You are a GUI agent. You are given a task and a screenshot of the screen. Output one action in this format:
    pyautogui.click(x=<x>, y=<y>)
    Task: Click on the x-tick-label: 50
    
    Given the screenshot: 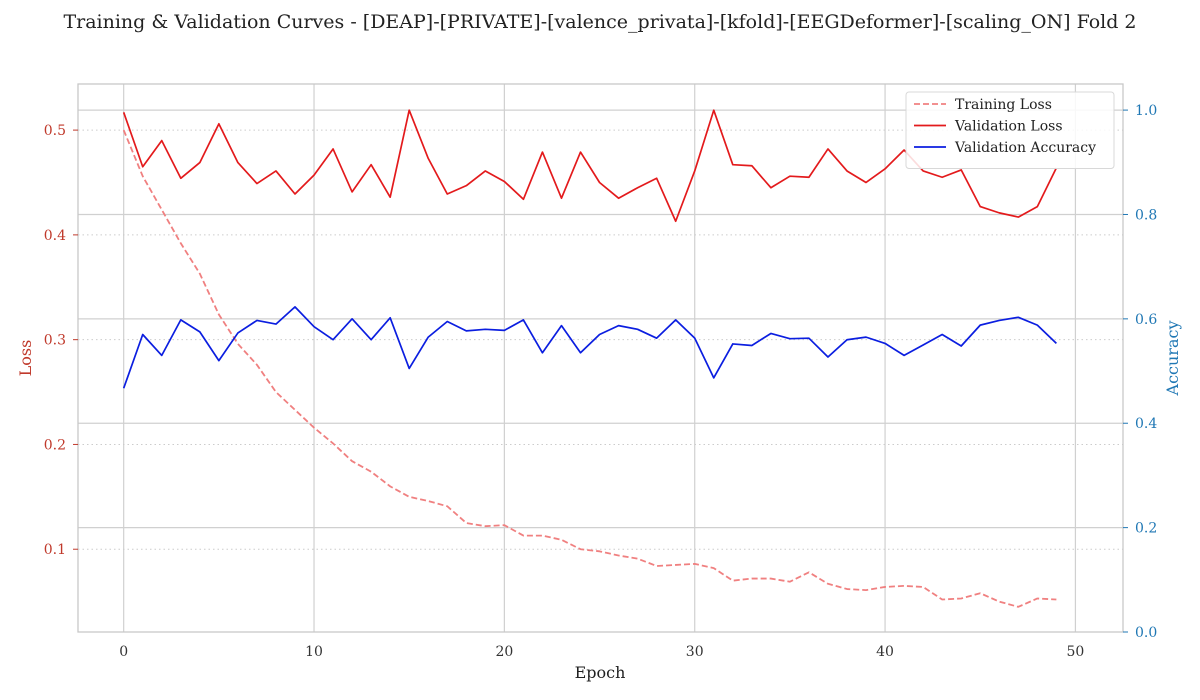 What is the action you would take?
    pyautogui.click(x=1075, y=652)
    